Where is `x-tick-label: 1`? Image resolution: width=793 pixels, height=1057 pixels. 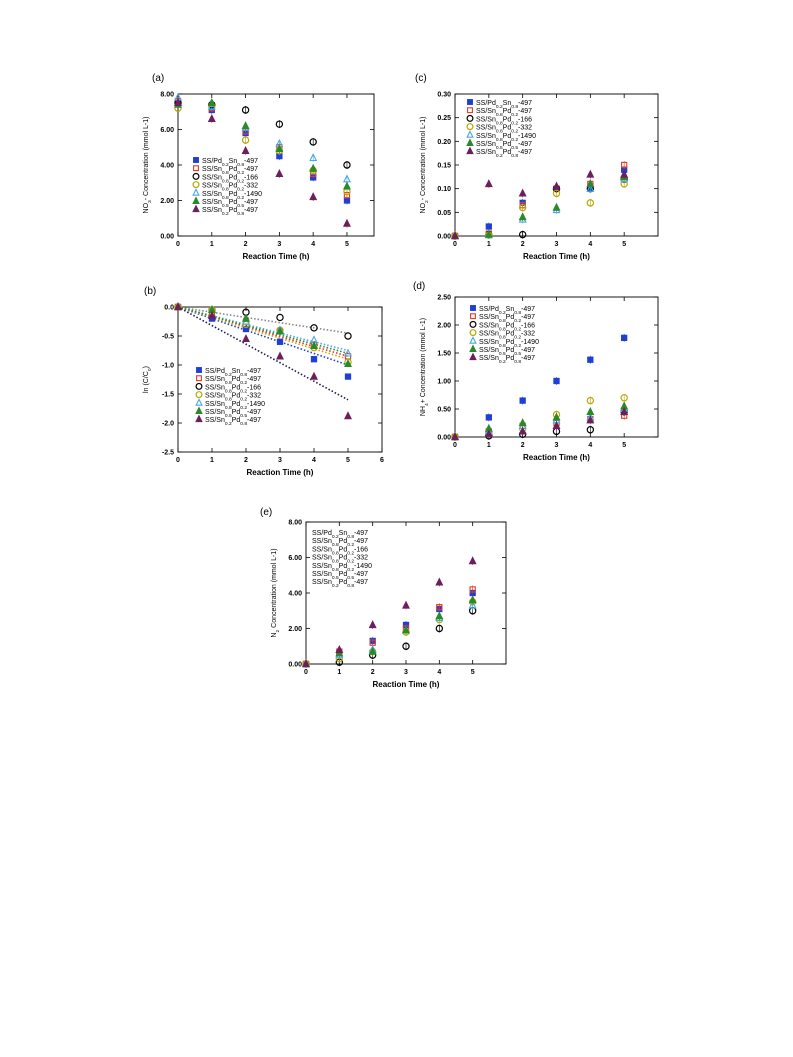
x-tick-label: 1 is located at coordinates (489, 445).